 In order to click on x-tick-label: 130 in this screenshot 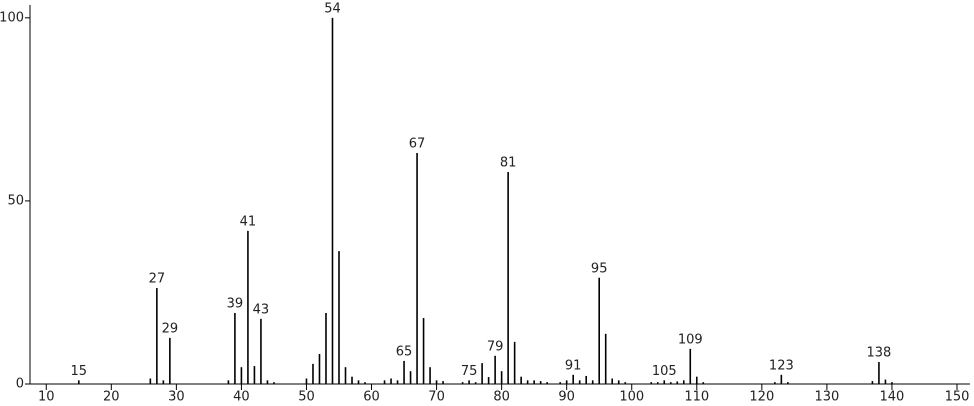, I will do `click(826, 397)`.